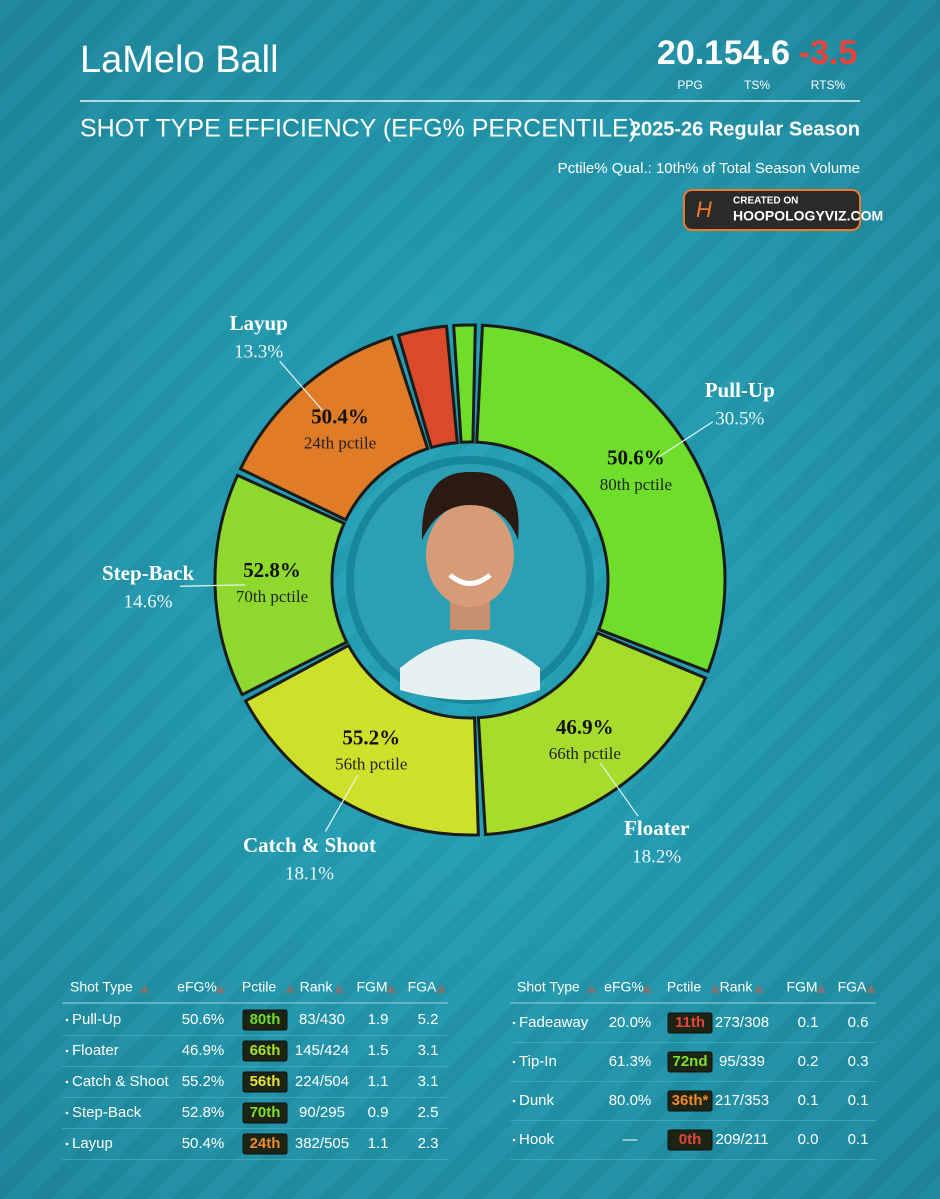 The image size is (940, 1199). Describe the element at coordinates (428, 1143) in the screenshot. I see `cell: 2.3` at that location.